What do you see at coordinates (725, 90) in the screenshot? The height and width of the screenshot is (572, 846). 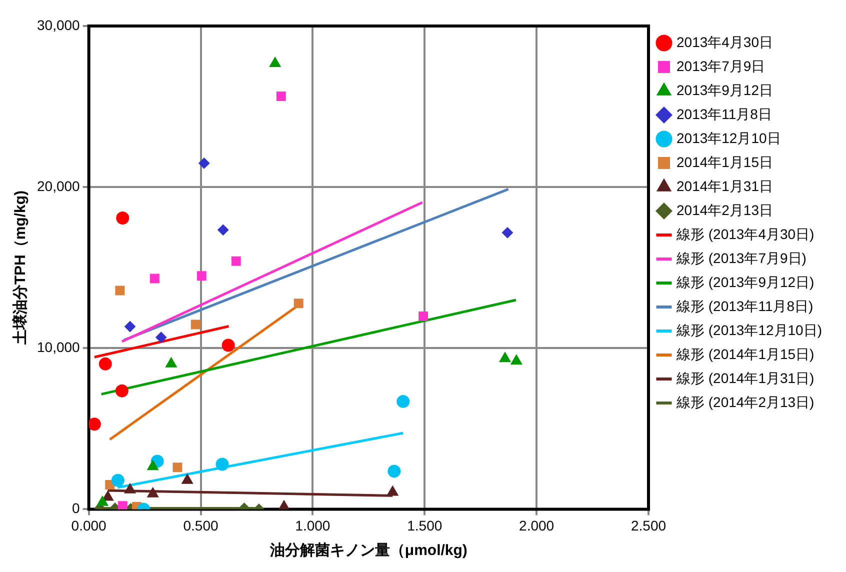 I see `legend-label: 2013年9月12日` at bounding box center [725, 90].